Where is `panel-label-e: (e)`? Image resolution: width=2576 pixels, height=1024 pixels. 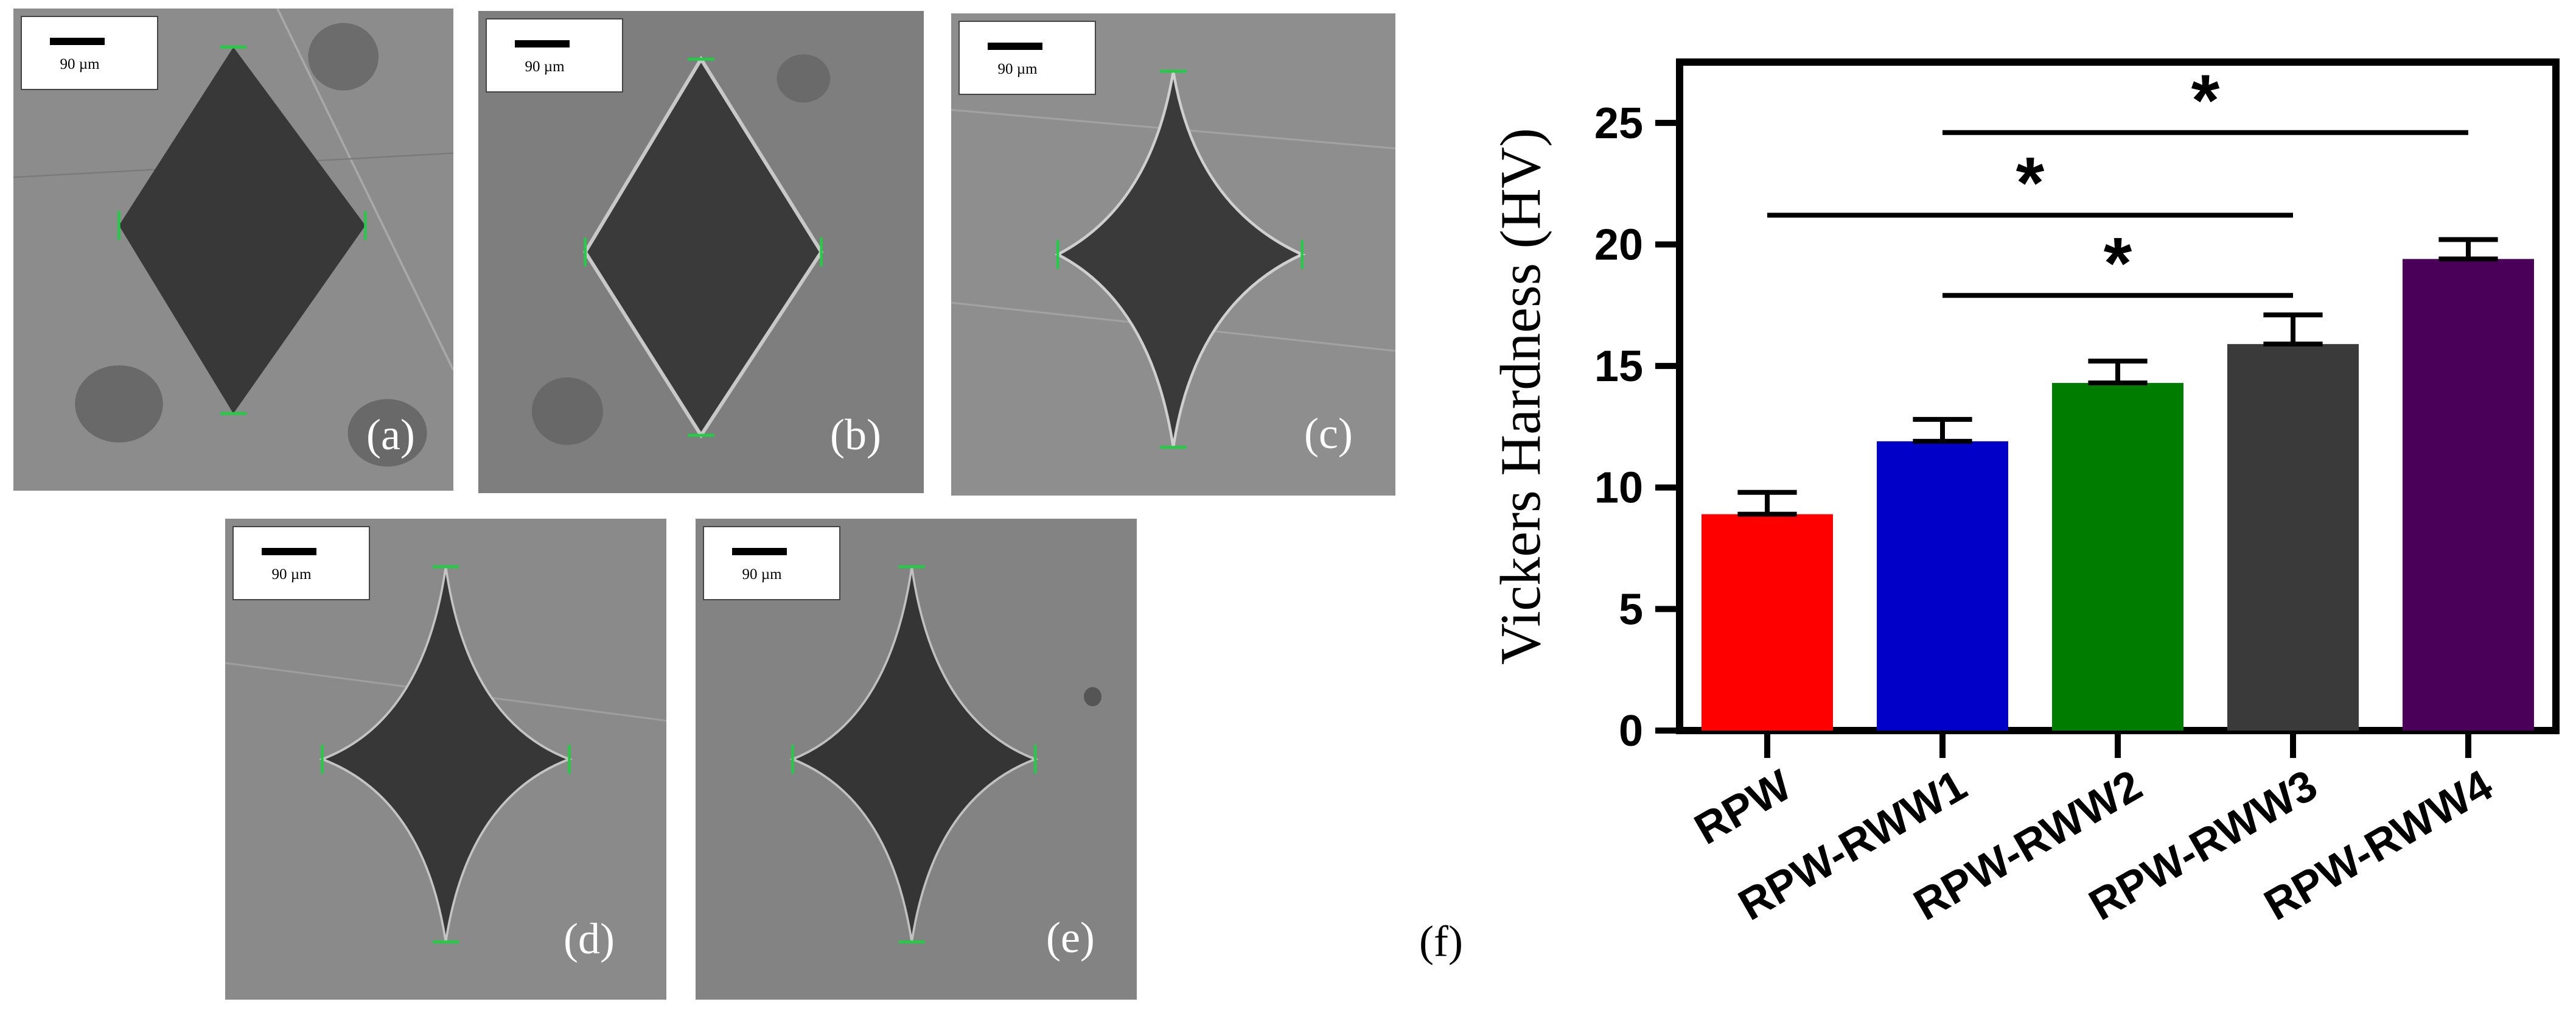
panel-label-e: (e) is located at coordinates (1070, 937).